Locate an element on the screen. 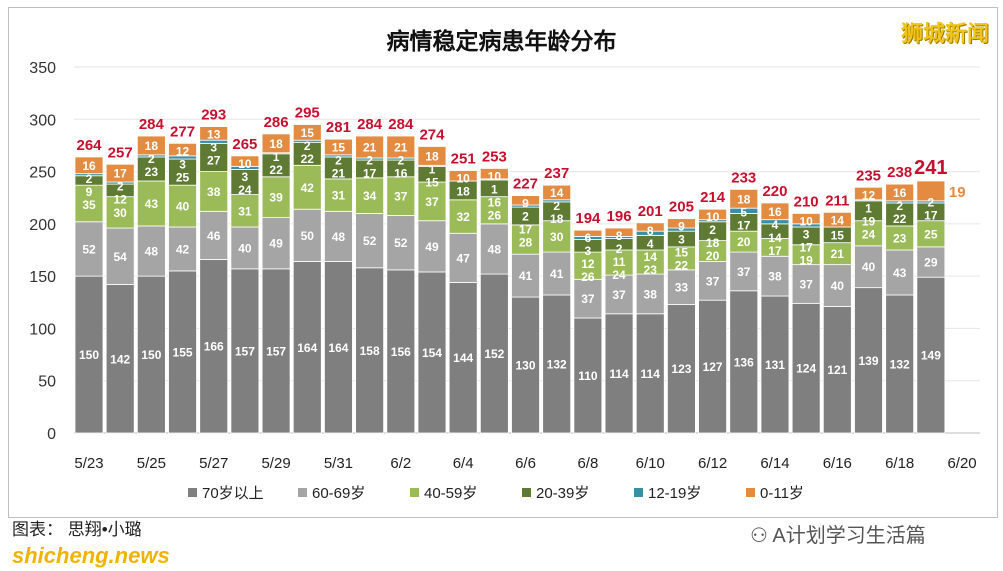  data-label: 1 is located at coordinates (868, 208).